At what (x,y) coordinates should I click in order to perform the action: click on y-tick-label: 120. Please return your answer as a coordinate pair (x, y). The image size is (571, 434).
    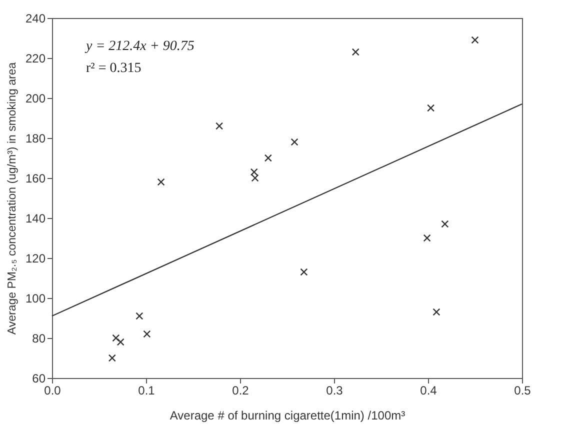
    Looking at the image, I should click on (35, 259).